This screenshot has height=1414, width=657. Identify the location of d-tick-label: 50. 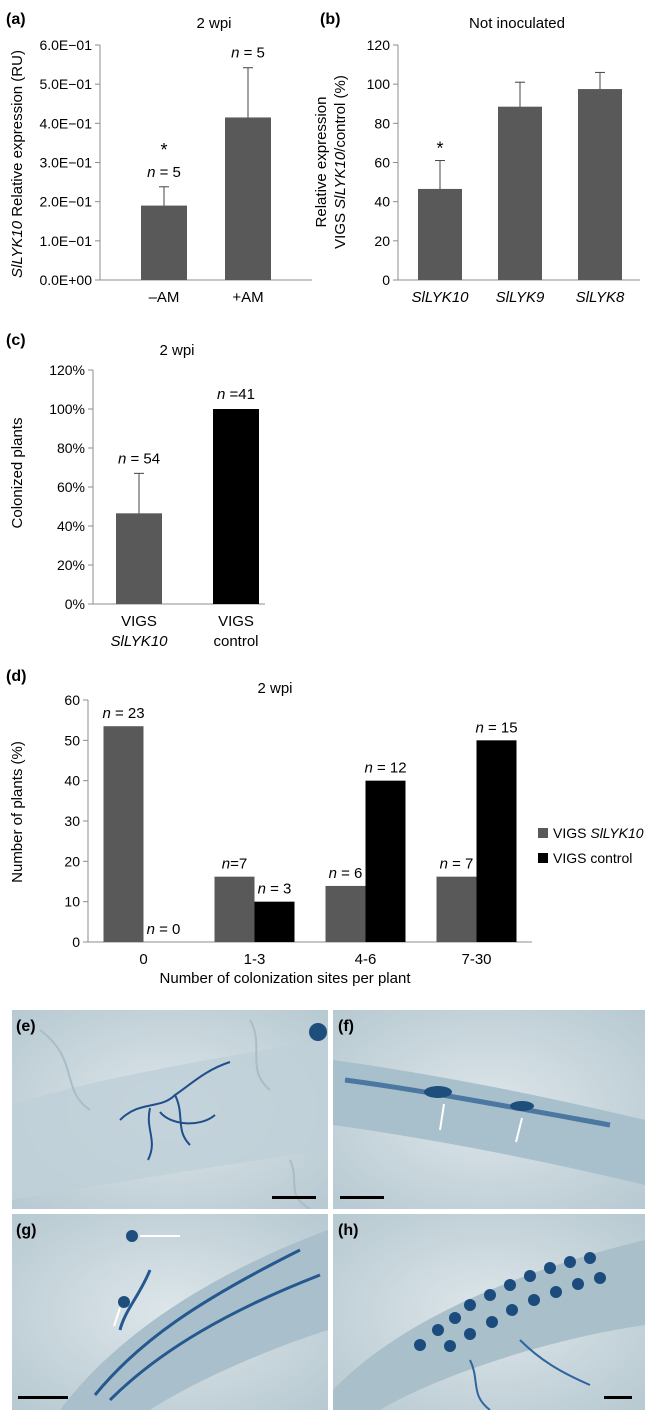
(72, 740).